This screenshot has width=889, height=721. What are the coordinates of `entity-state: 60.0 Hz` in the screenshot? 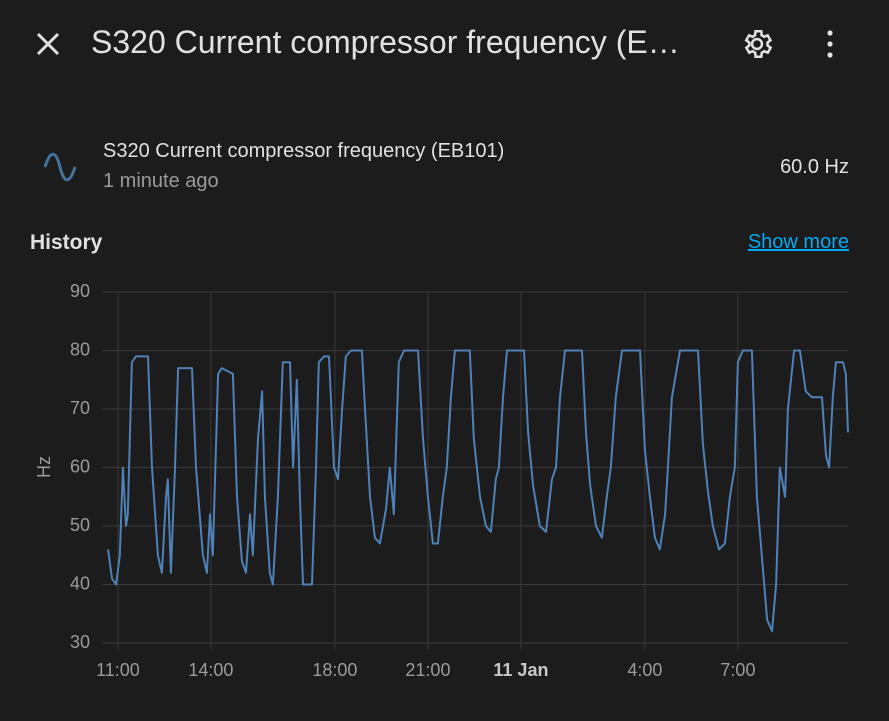 It's located at (814, 167).